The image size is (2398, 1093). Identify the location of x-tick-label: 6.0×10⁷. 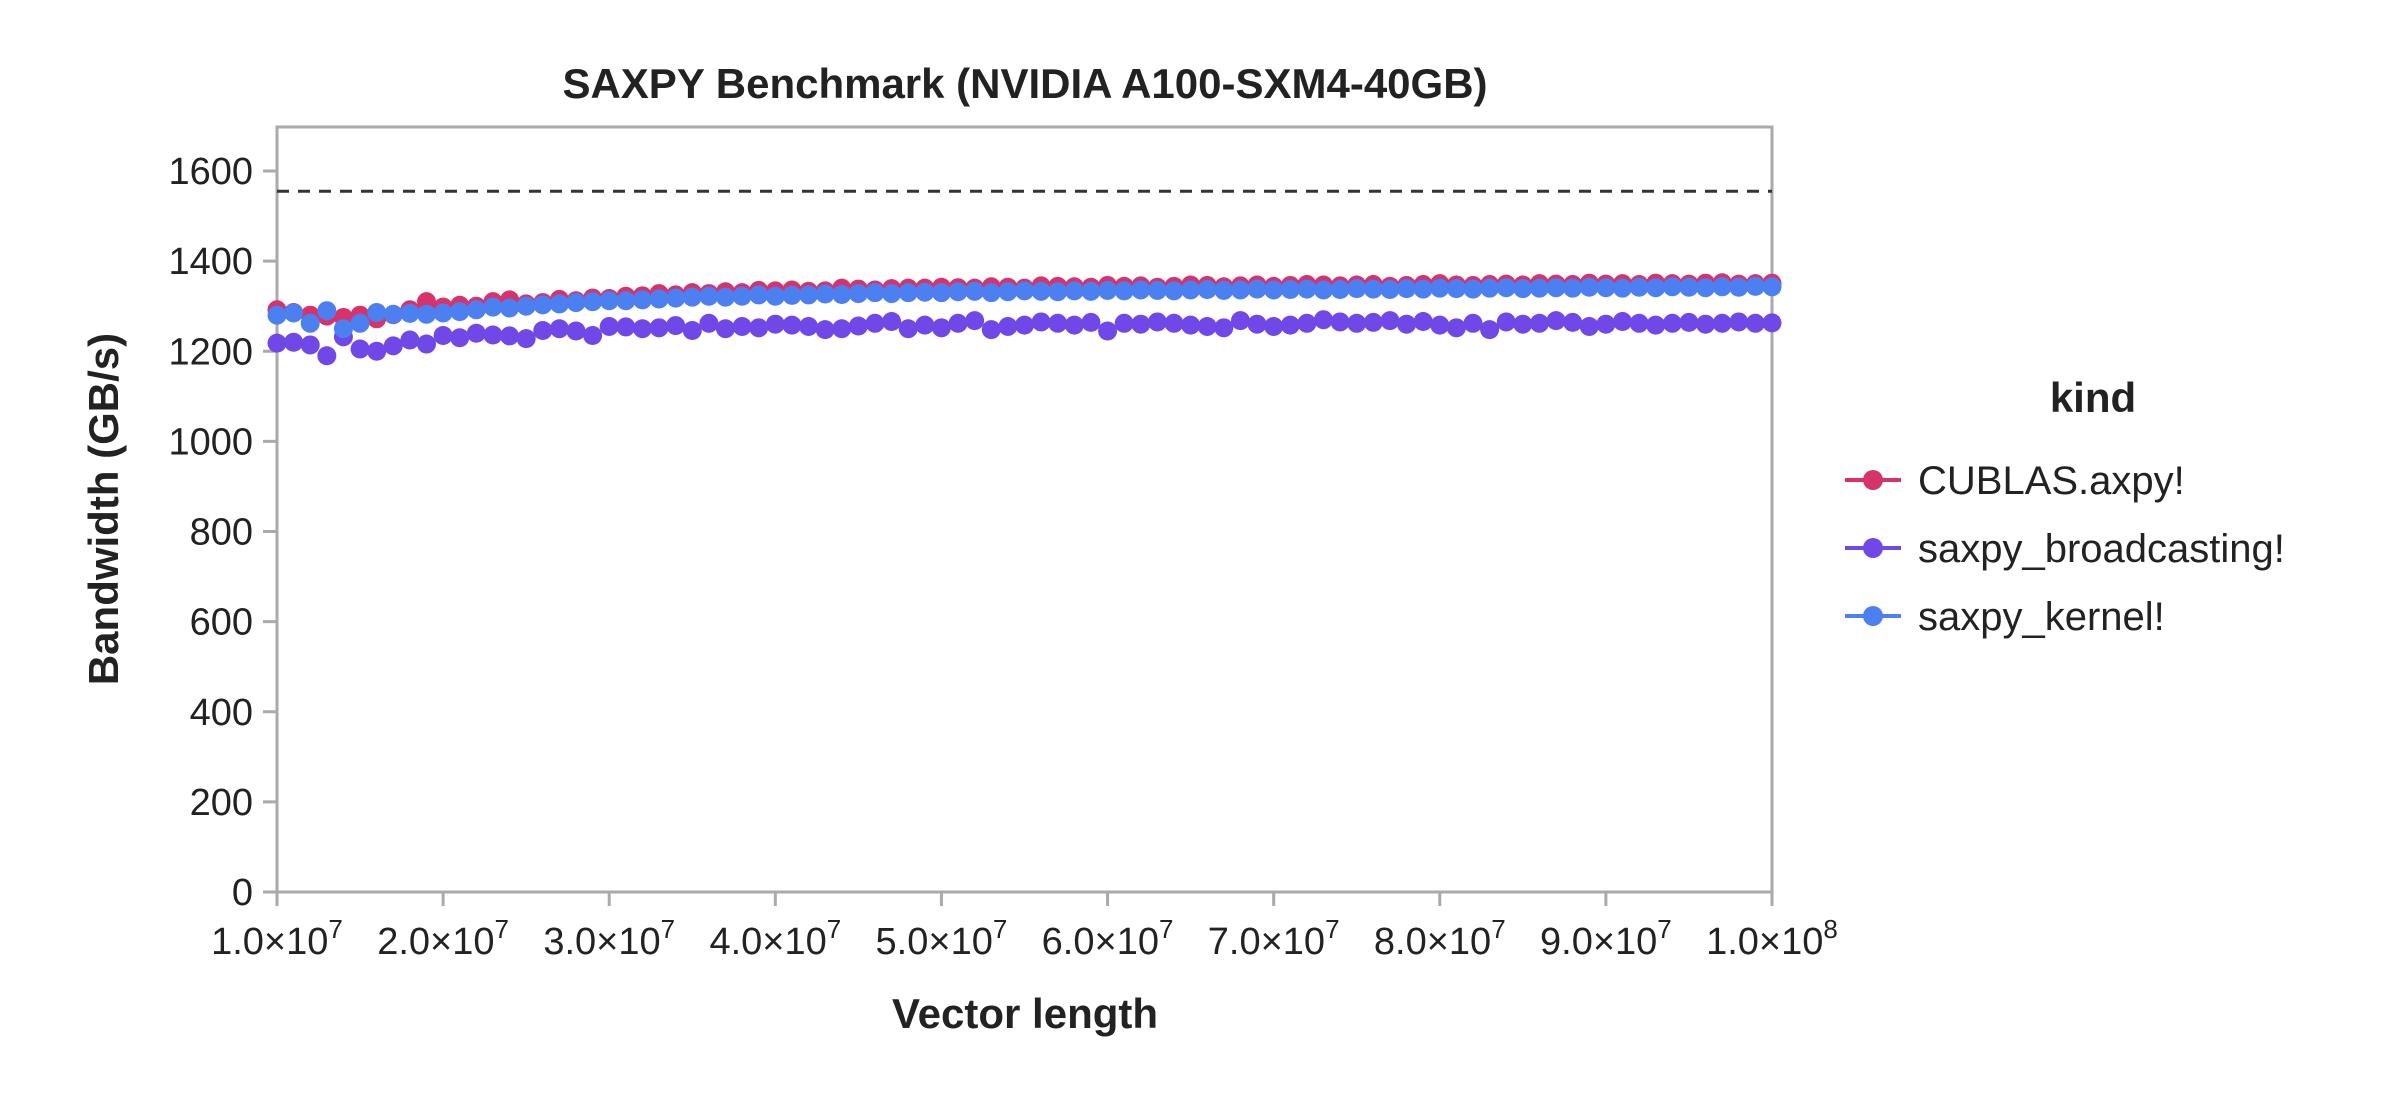
(1108, 938).